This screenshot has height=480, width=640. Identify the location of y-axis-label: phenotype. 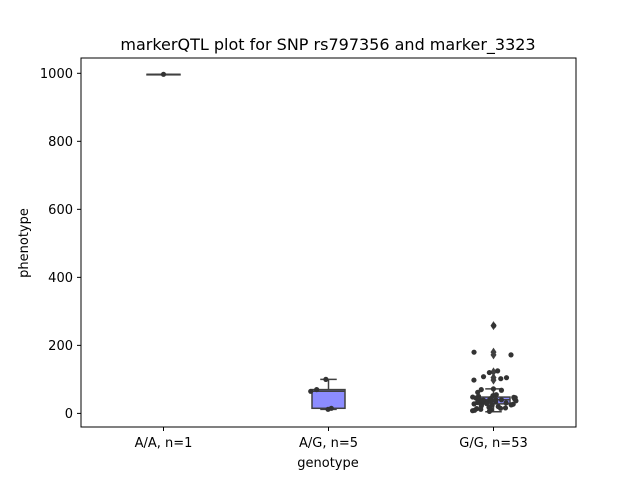
(24, 243).